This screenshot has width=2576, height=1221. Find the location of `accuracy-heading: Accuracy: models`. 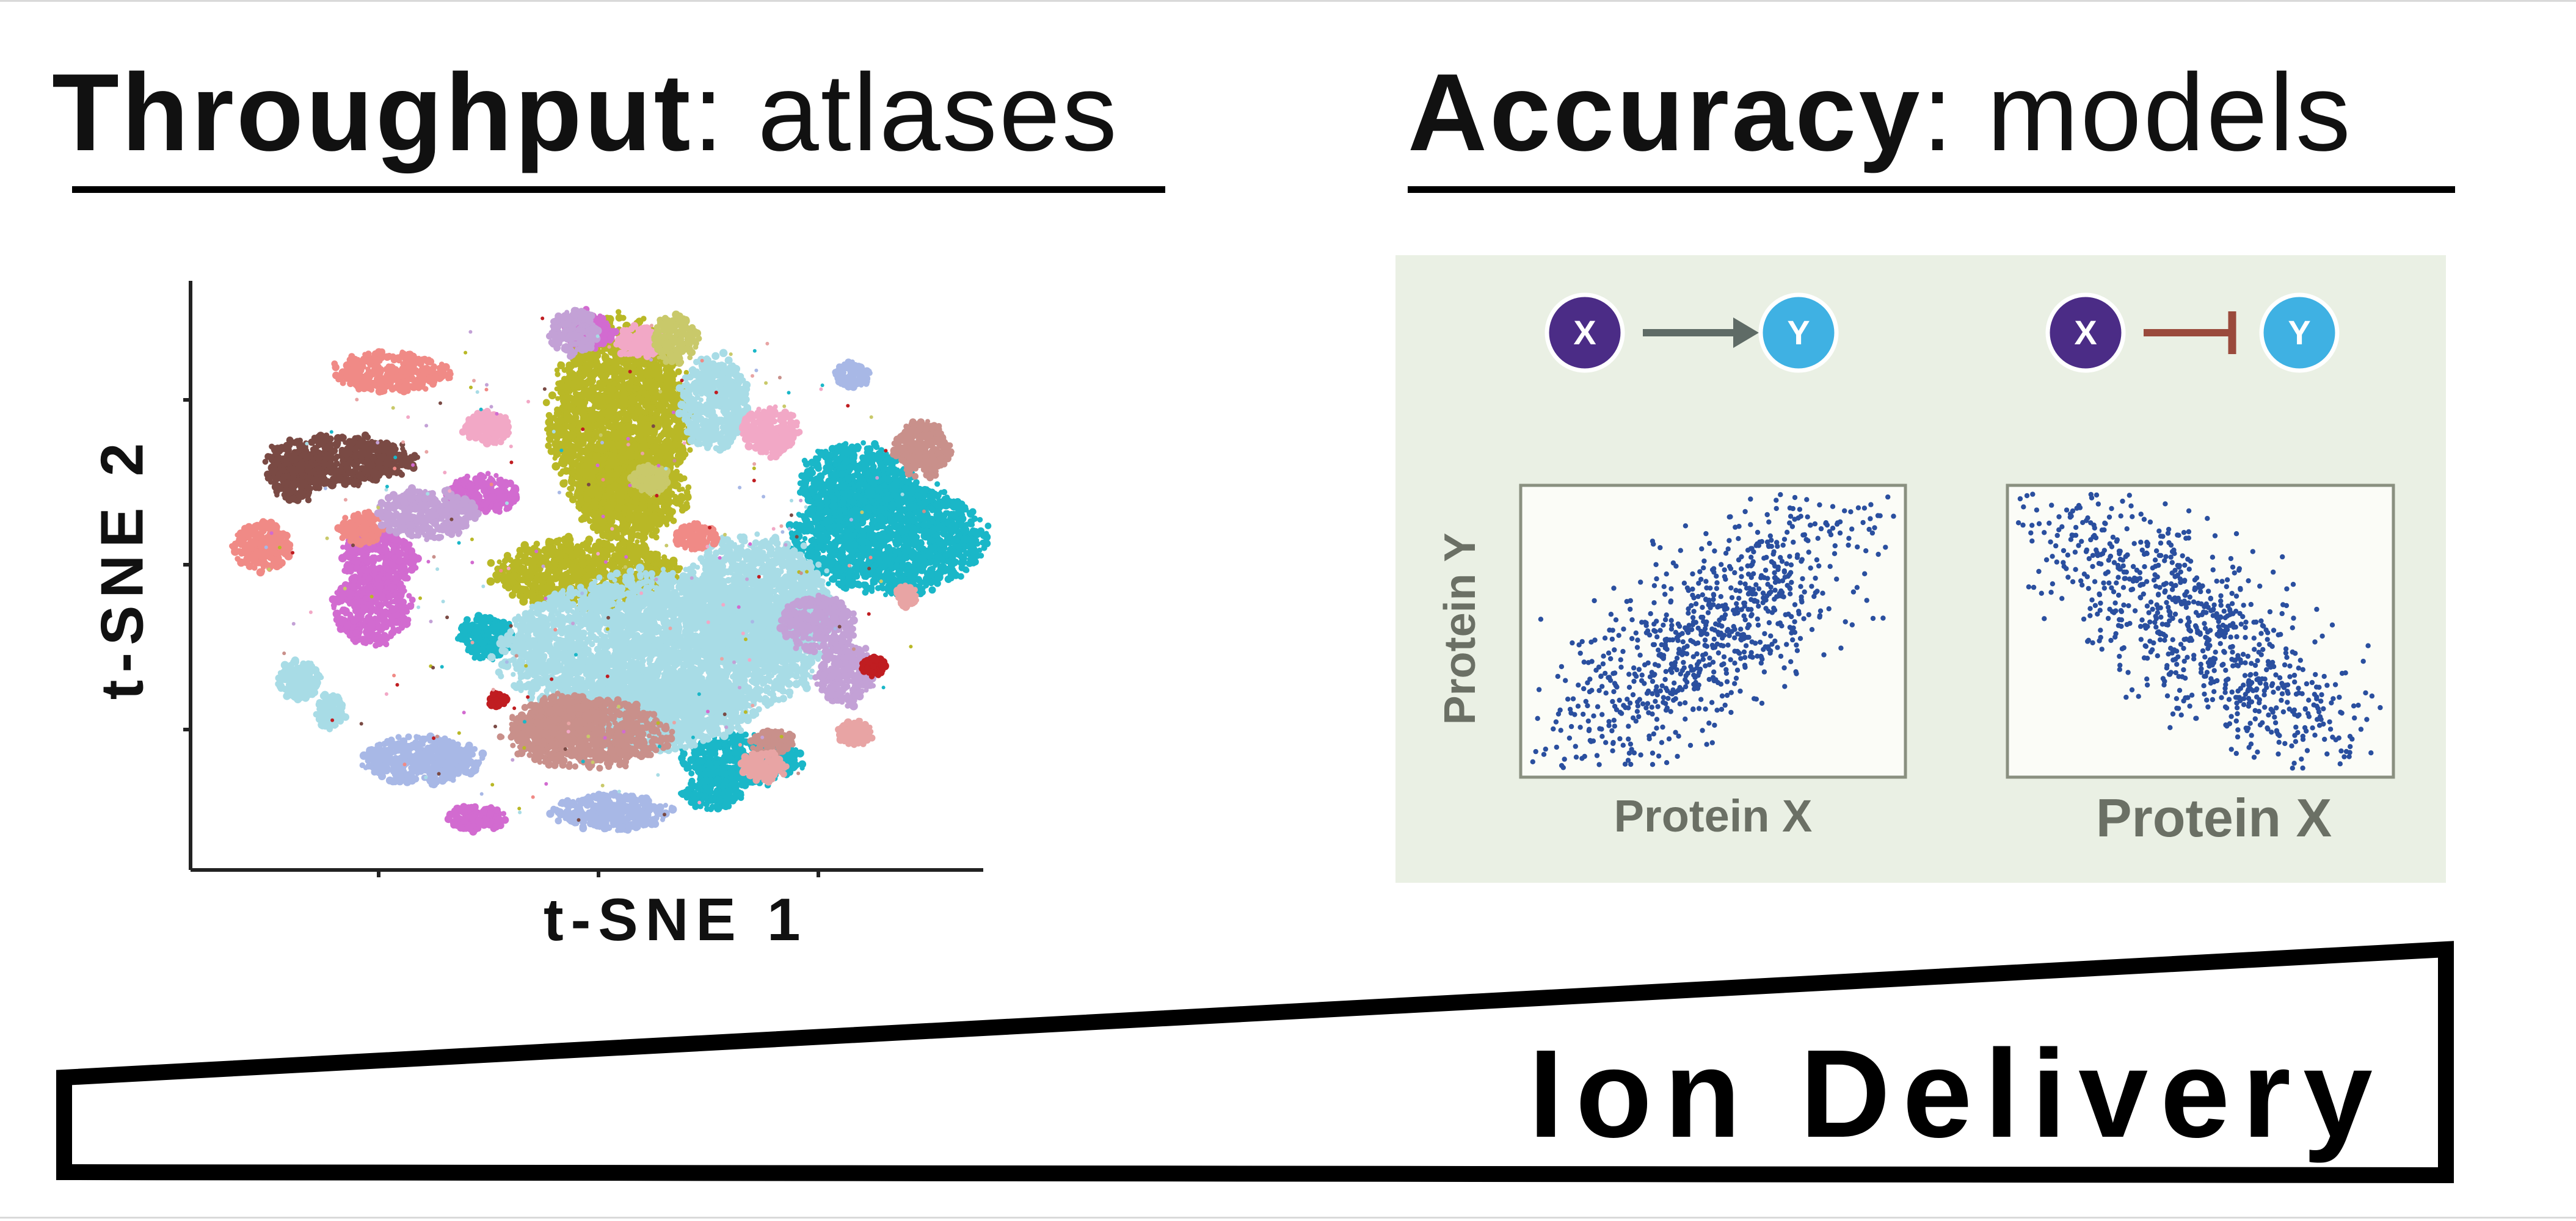

accuracy-heading: Accuracy: models is located at coordinates (1880, 113).